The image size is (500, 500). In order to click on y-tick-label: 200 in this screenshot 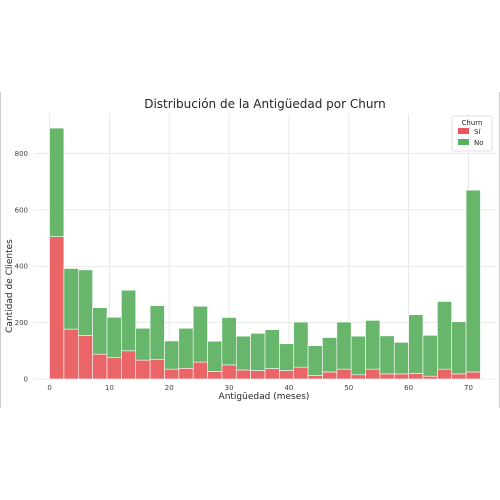, I will do `click(21, 323)`.